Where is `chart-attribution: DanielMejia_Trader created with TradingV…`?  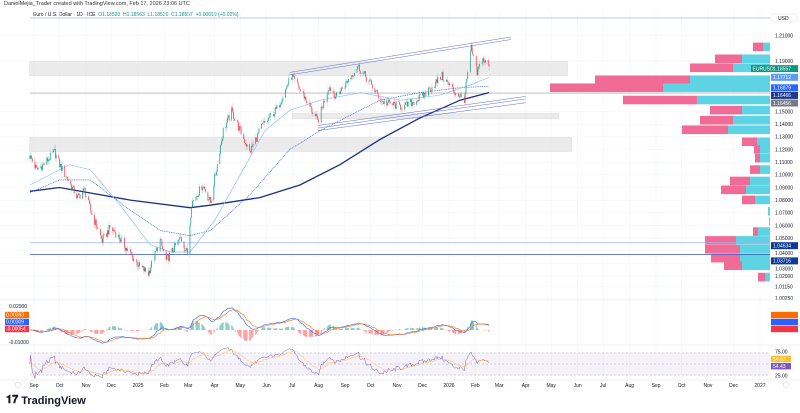 chart-attribution: DanielMejia_Trader created with TradingV… is located at coordinates (97, 4).